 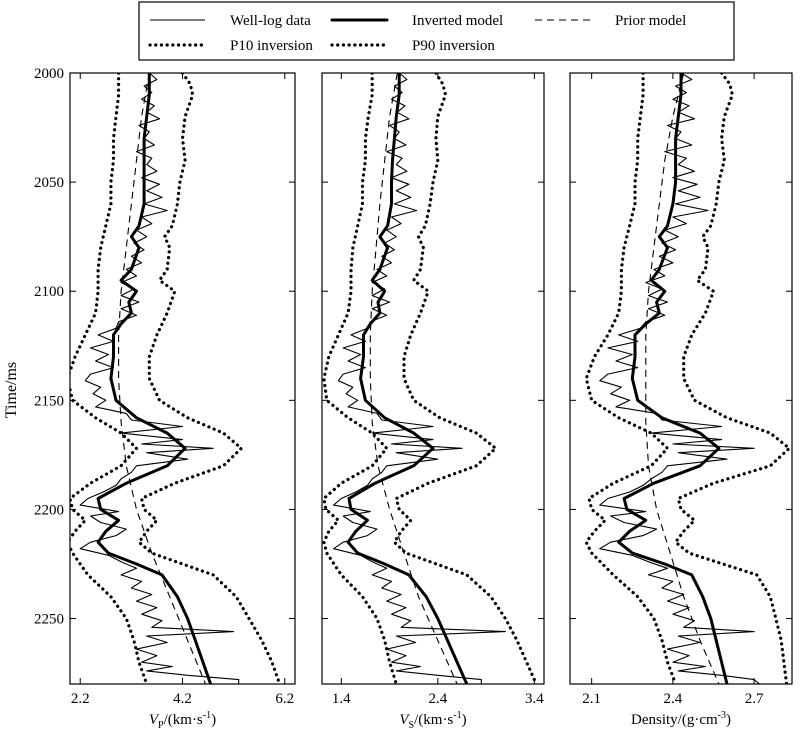 What do you see at coordinates (182, 720) in the screenshot?
I see `x-axis-label-vp: VP/(km·s-1)` at bounding box center [182, 720].